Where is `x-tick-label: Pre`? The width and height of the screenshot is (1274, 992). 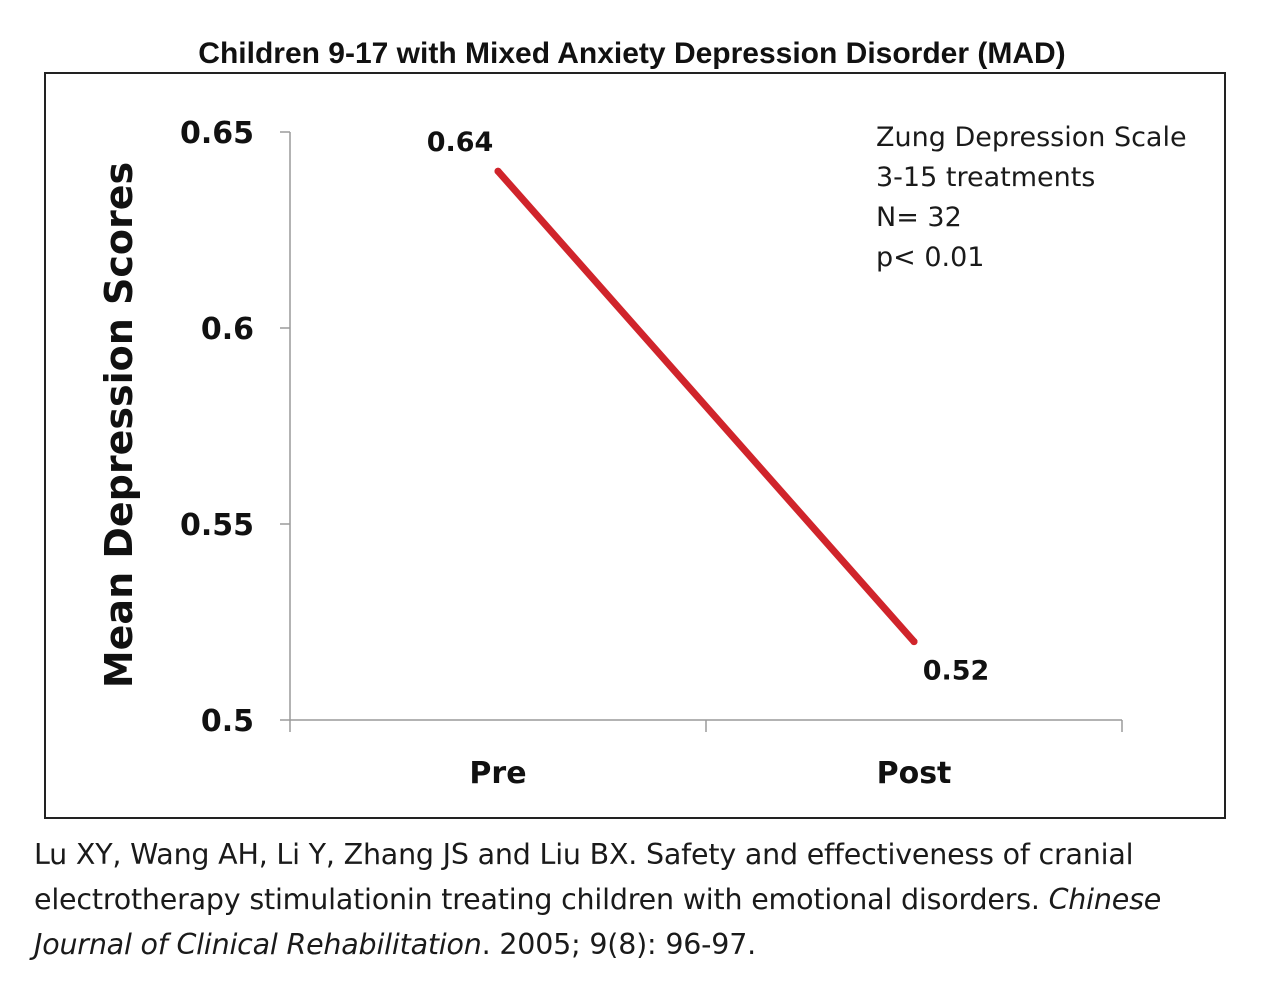
x-tick-label: Pre is located at coordinates (497, 773).